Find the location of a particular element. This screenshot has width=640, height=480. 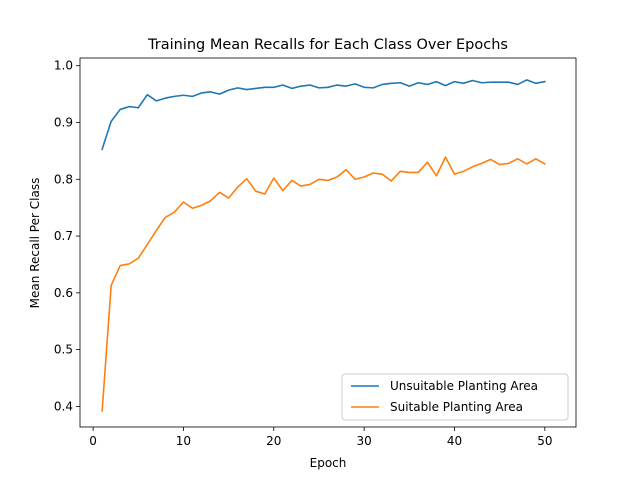

x-tick-label: 40 is located at coordinates (454, 441).